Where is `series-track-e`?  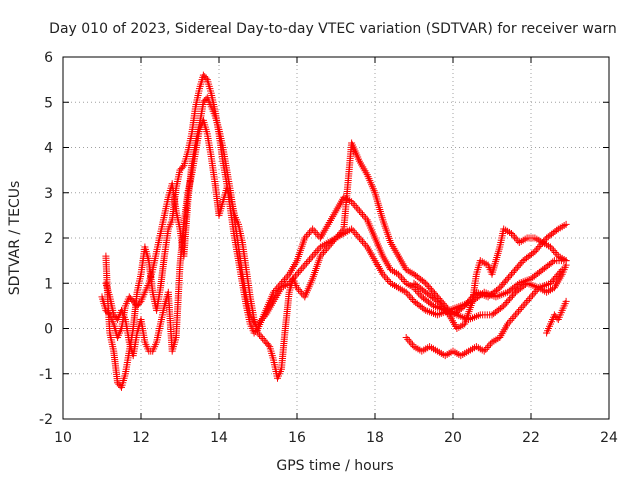
series-track-e is located at coordinates (490, 278).